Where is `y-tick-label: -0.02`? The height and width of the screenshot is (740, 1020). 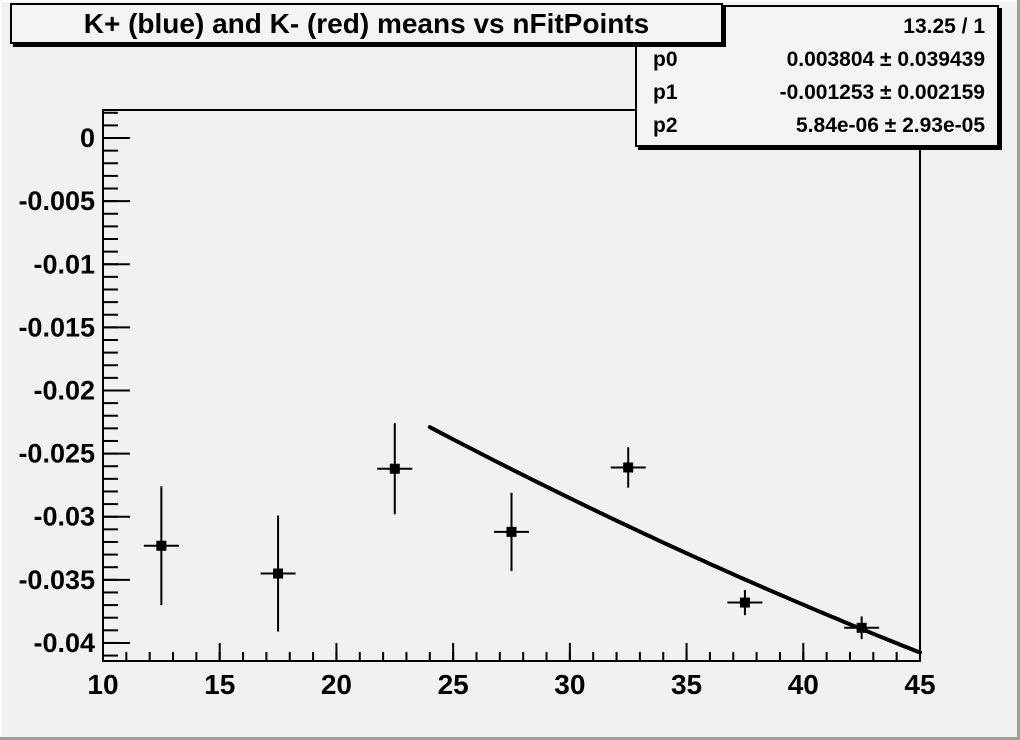 y-tick-label: -0.02 is located at coordinates (64, 390).